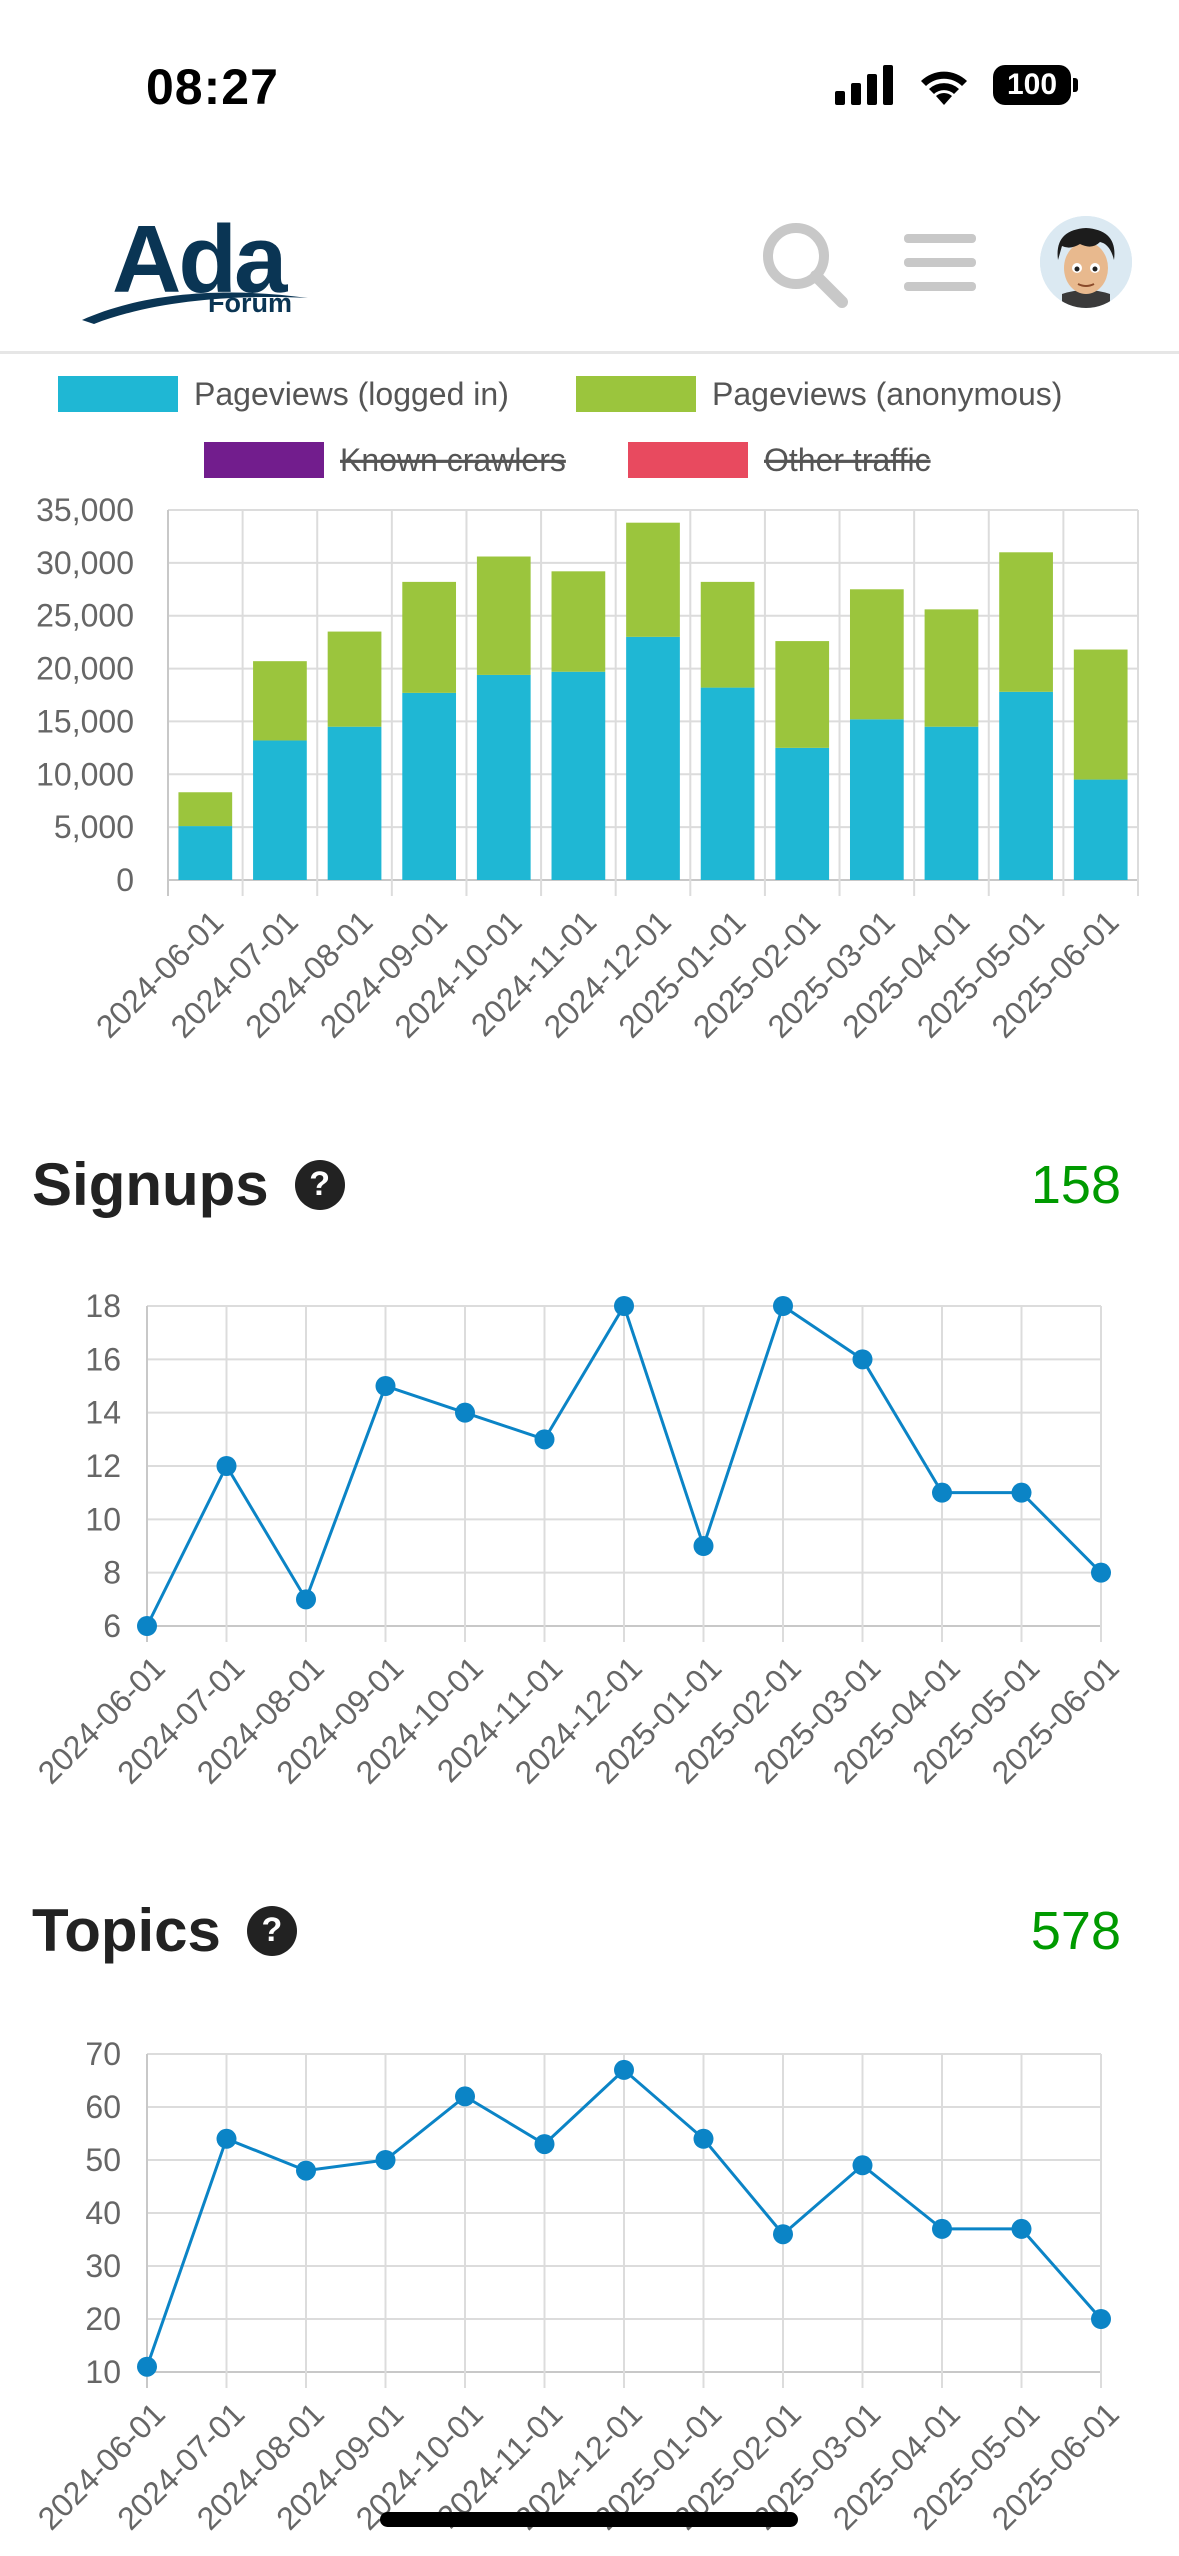  What do you see at coordinates (271, 1930) in the screenshot?
I see `topics-help-icon: ?` at bounding box center [271, 1930].